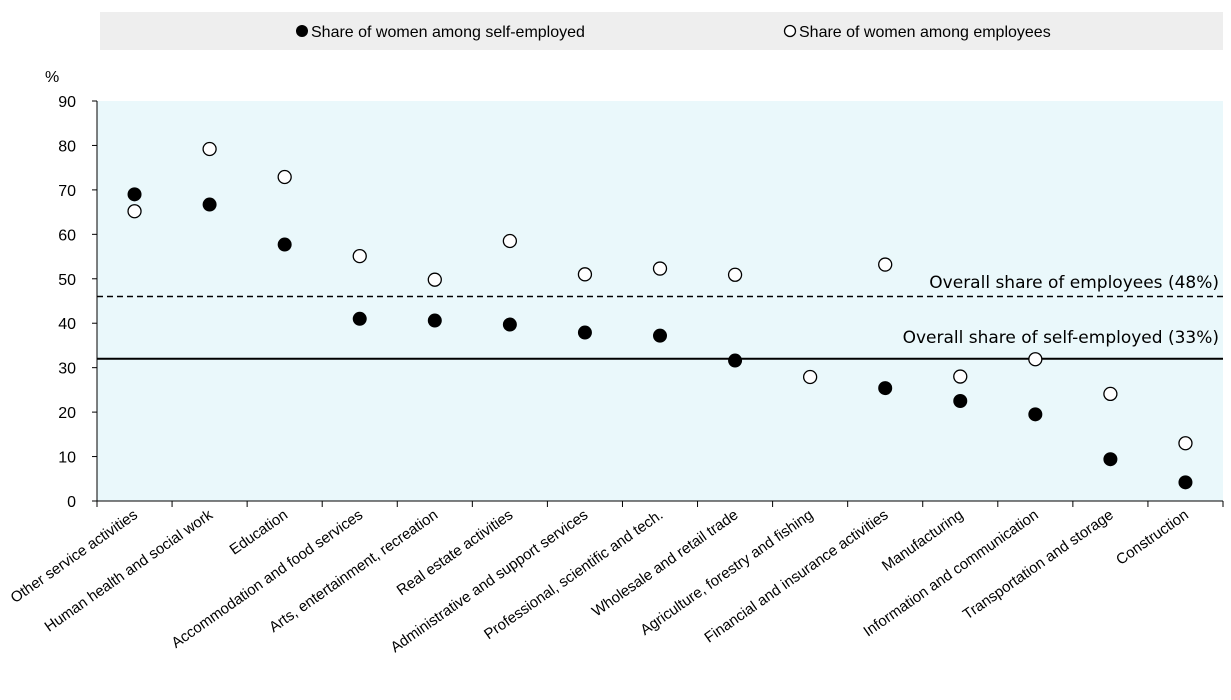  I want to click on y-tick-label: 90, so click(67, 102).